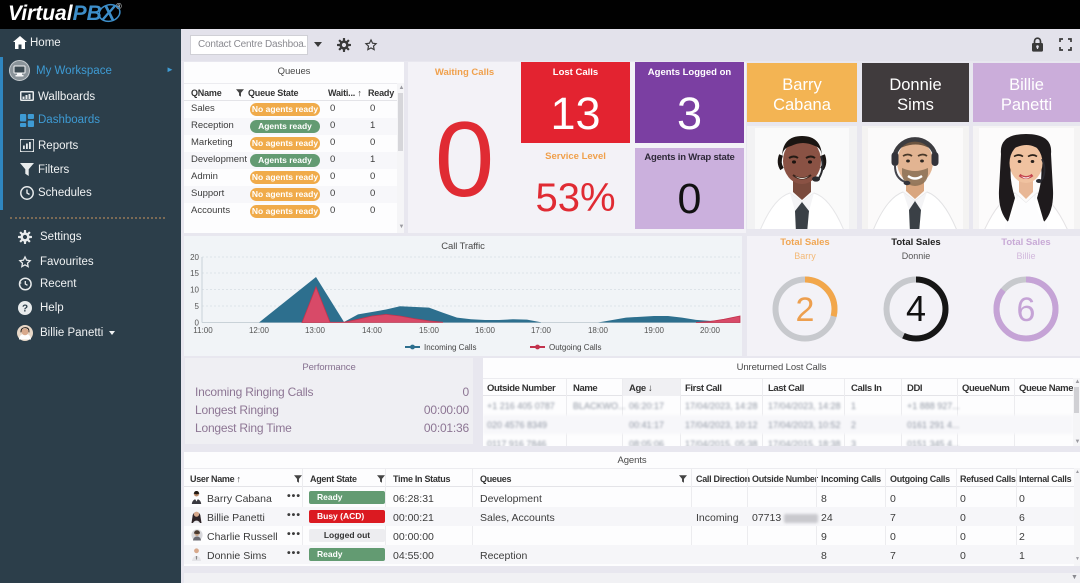 The image size is (1080, 583). Describe the element at coordinates (197, 323) in the screenshot. I see `svg-text: 0` at that location.